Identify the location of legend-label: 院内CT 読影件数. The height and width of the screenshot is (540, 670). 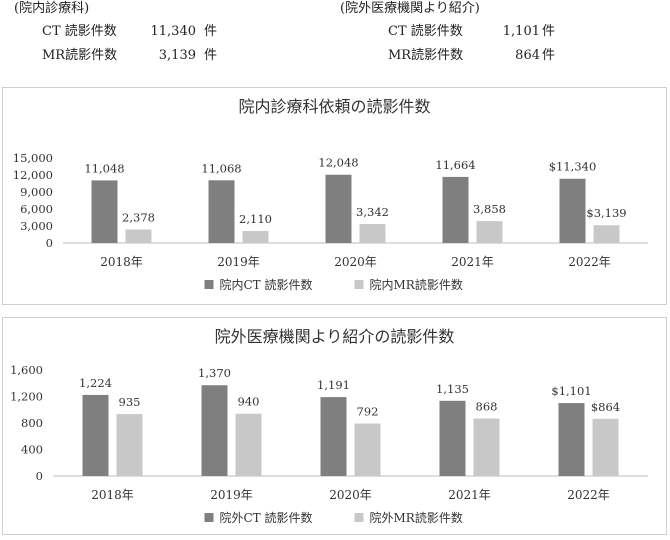
(266, 284).